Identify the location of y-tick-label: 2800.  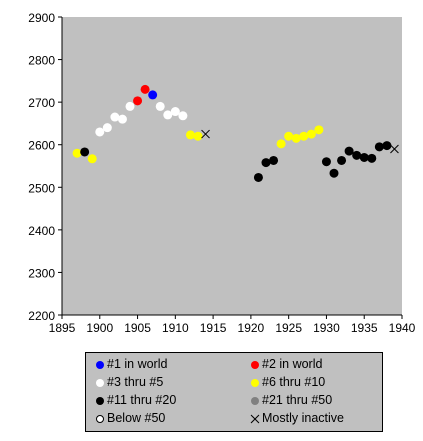
(41, 61).